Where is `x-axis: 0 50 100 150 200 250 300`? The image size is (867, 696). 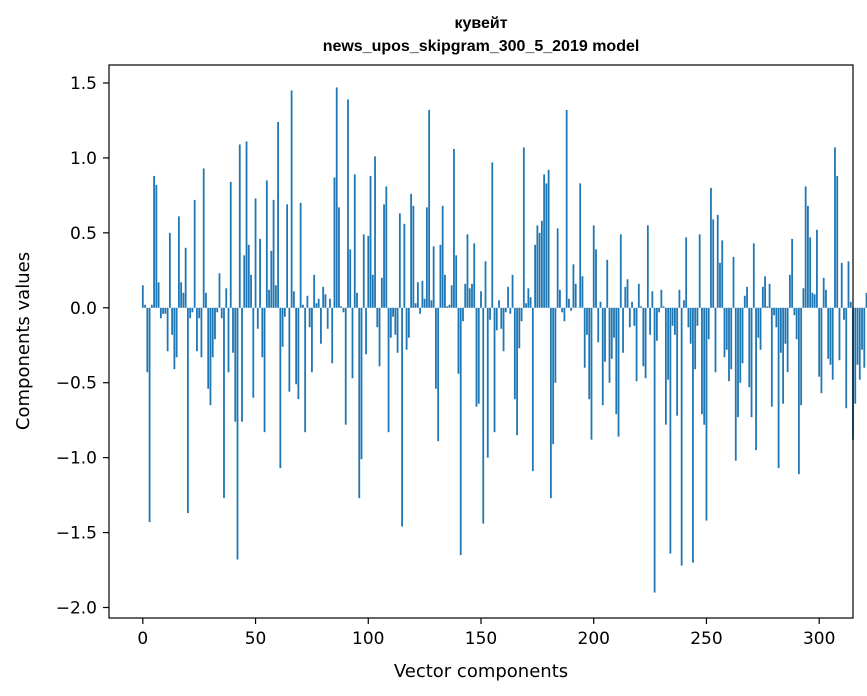
x-axis: 0 50 100 150 200 250 300 is located at coordinates (486, 633).